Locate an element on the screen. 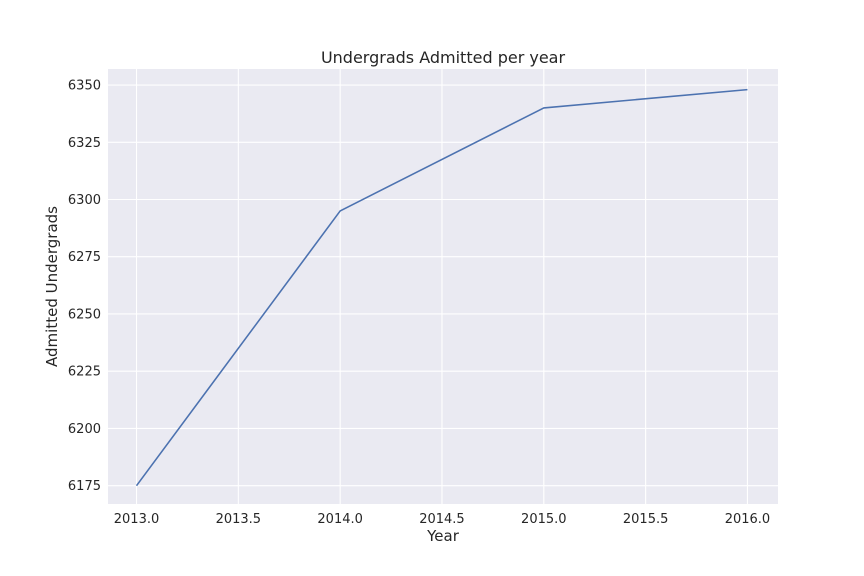  x-tick-label: 2014.0 is located at coordinates (340, 519).